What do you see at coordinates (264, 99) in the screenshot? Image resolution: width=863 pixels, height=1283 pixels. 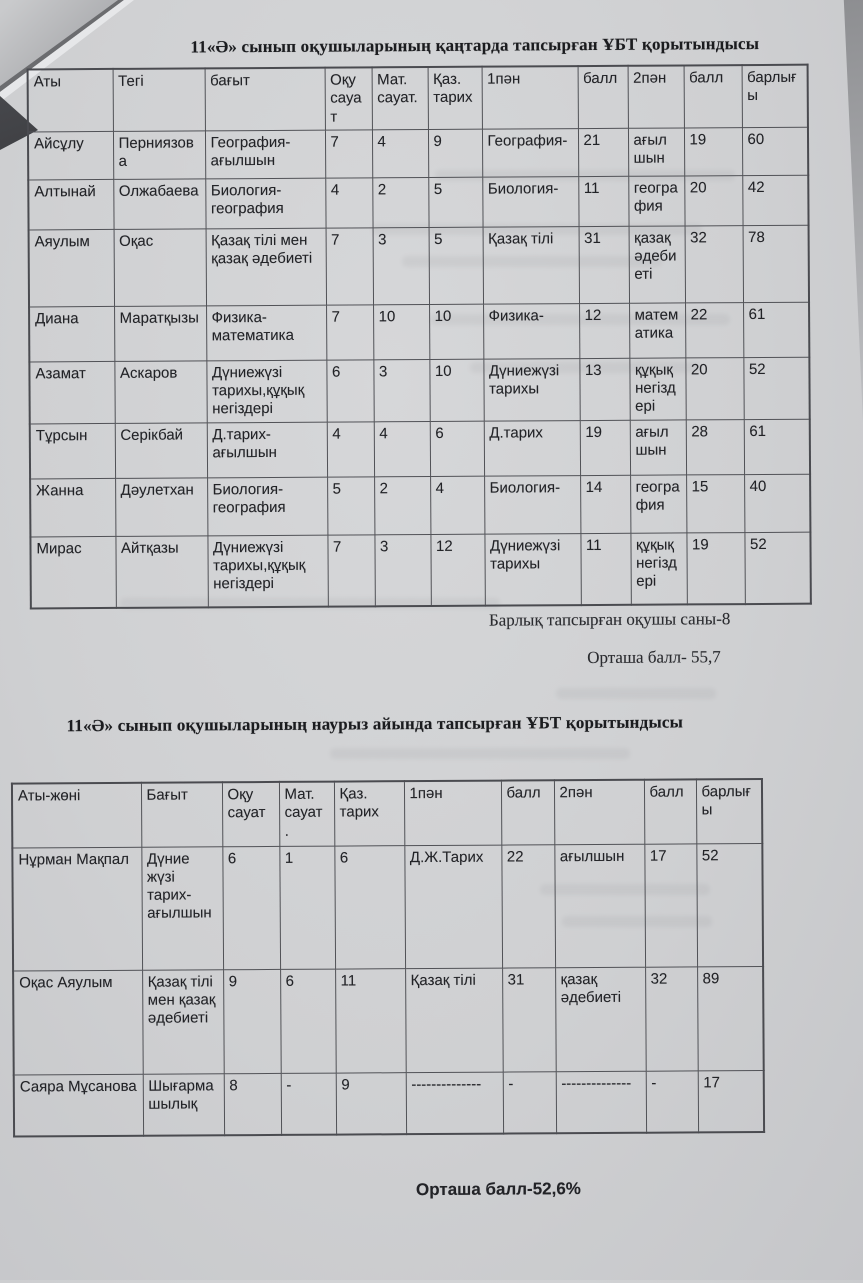 I see `column-header: бағыт` at bounding box center [264, 99].